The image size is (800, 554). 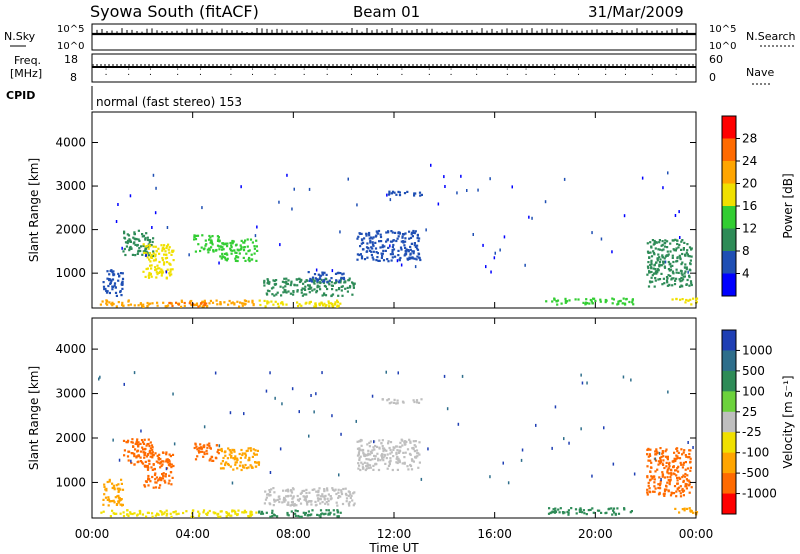 What do you see at coordinates (476, 73) in the screenshot?
I see `nave-dip-marker: ⁚` at bounding box center [476, 73].